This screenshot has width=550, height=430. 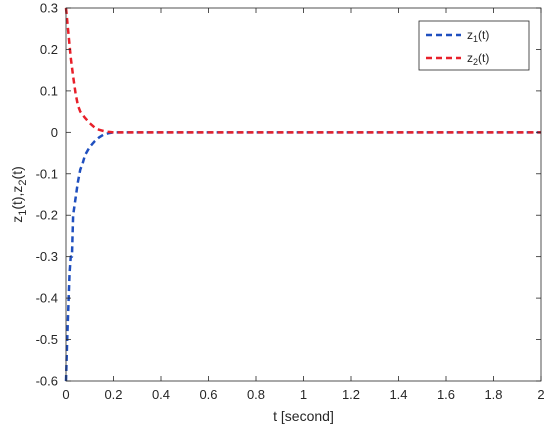 What do you see at coordinates (256, 394) in the screenshot?
I see `x-tick-label: 0.8` at bounding box center [256, 394].